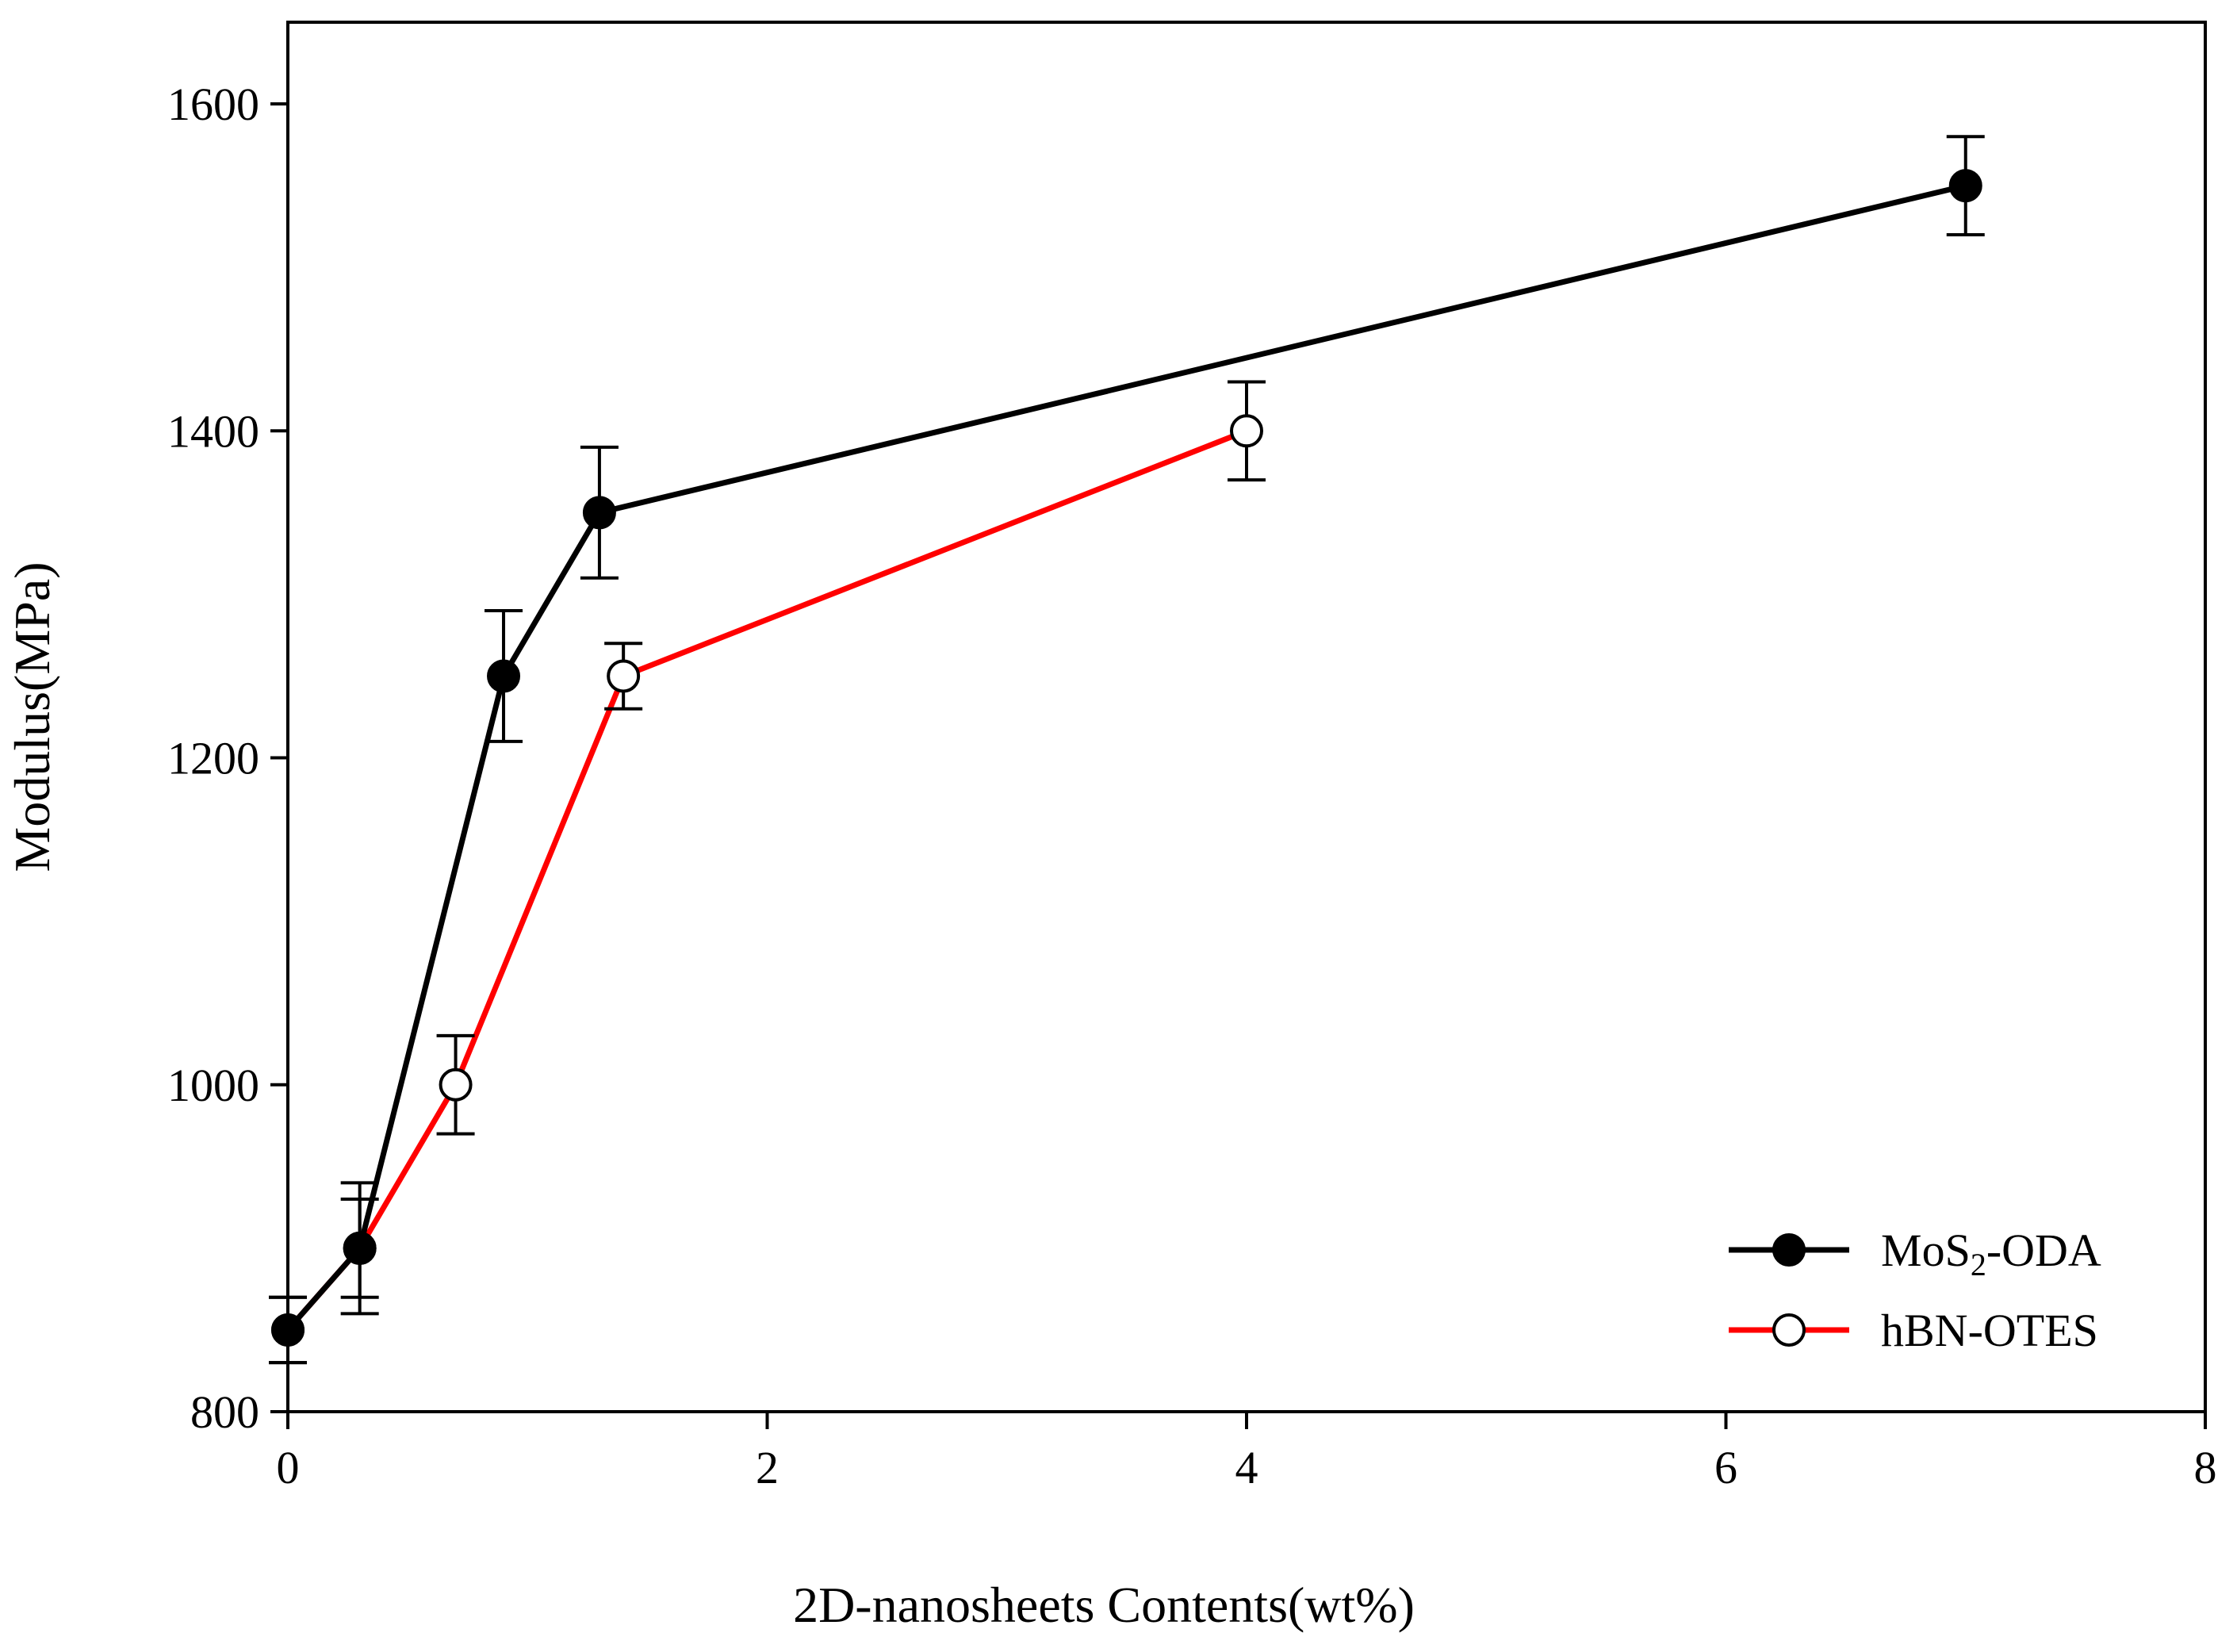 This screenshot has height=1652, width=2237. I want to click on y-axis-title: Modulus(MPa), so click(32, 717).